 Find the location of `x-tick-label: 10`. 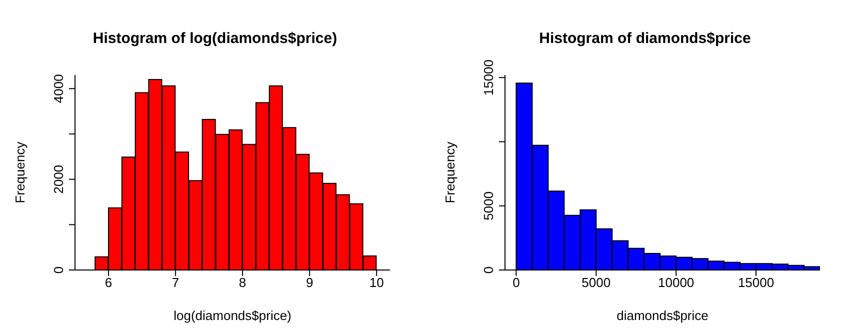

x-tick-label: 10 is located at coordinates (376, 282).